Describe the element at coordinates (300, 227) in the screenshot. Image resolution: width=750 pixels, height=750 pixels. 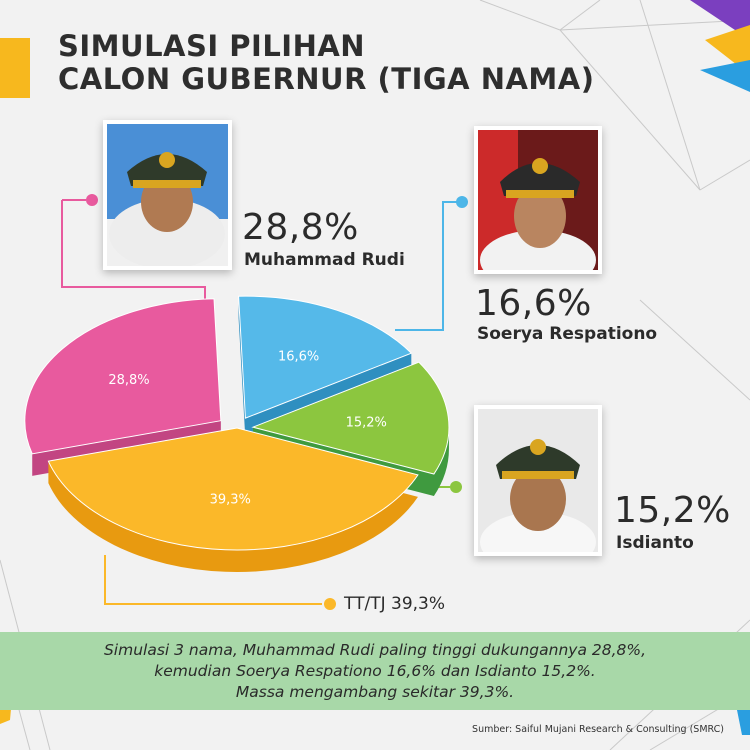
I see `callout-pct-muhammad-rudi: 28,8%` at that location.